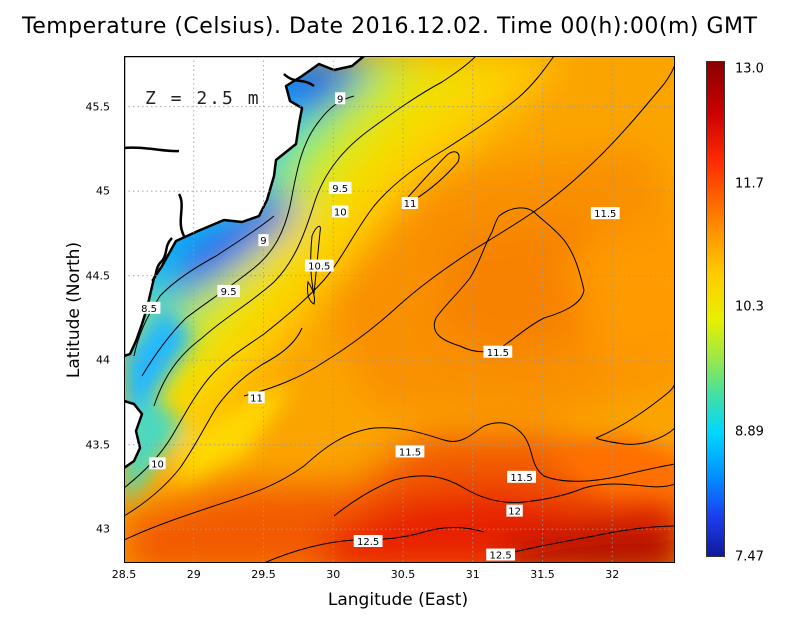  What do you see at coordinates (749, 557) in the screenshot?
I see `colorbar-tick-label: 7.47` at bounding box center [749, 557].